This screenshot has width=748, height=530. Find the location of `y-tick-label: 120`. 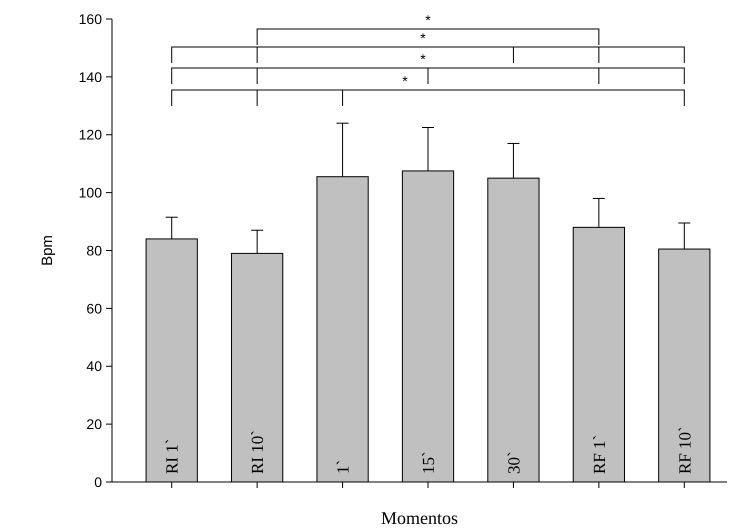

y-tick-label: 120 is located at coordinates (90, 134).